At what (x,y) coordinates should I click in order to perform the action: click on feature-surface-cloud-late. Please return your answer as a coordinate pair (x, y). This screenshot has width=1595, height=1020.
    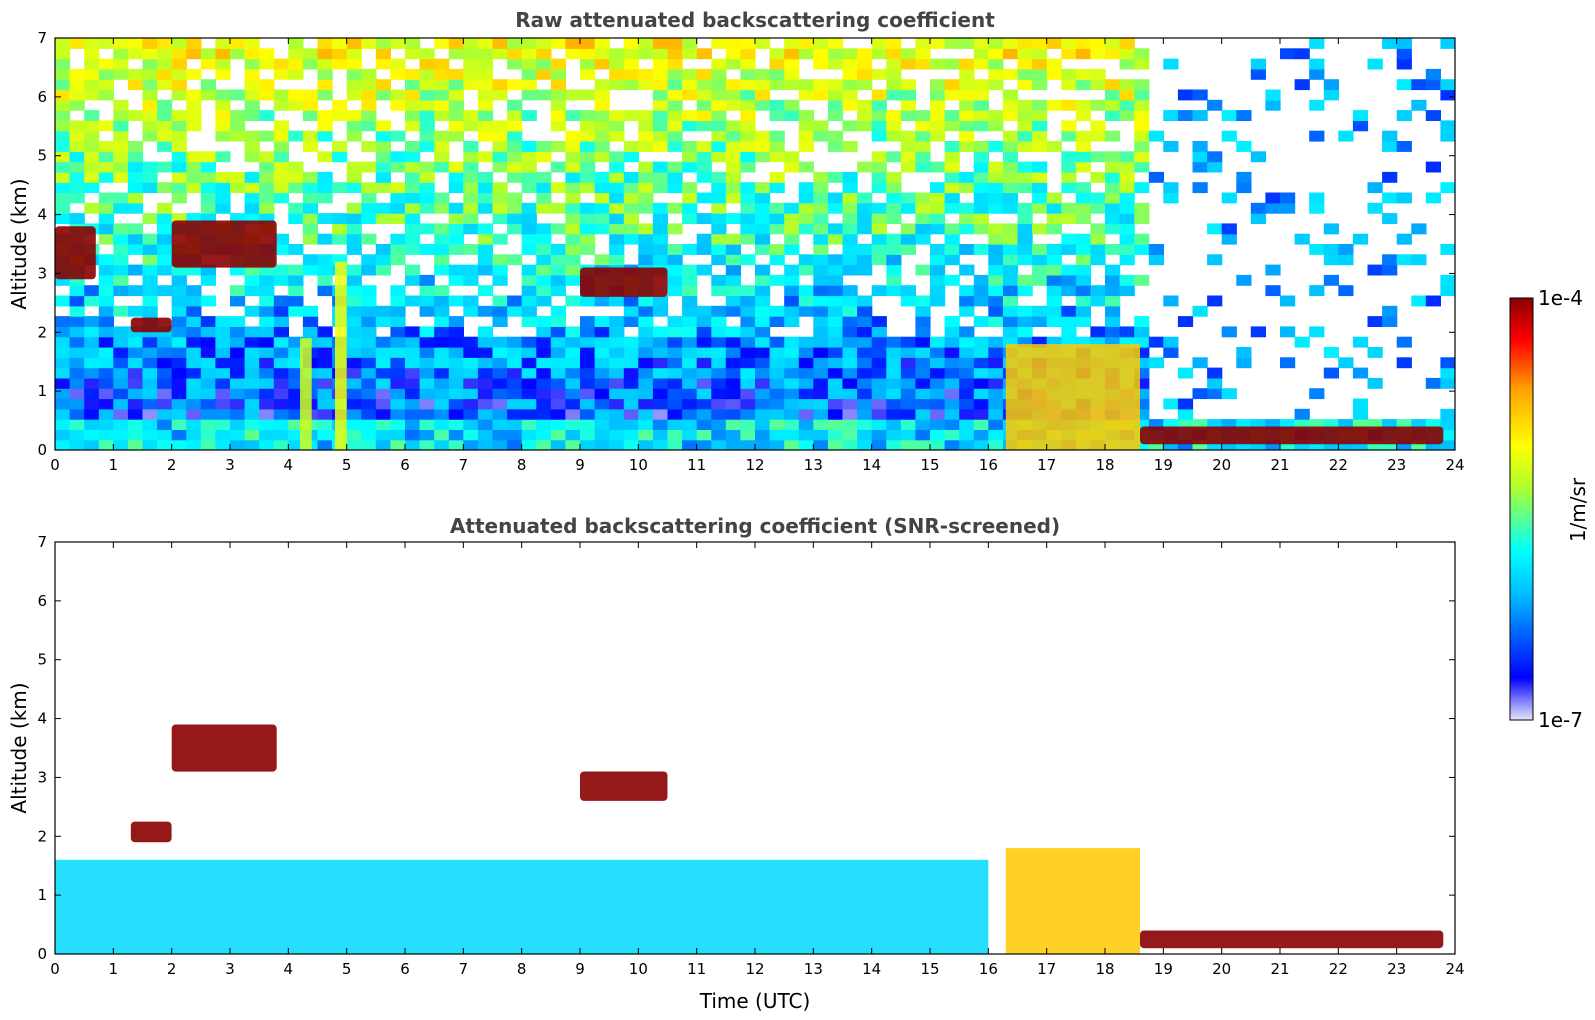
    Looking at the image, I should click on (1292, 435).